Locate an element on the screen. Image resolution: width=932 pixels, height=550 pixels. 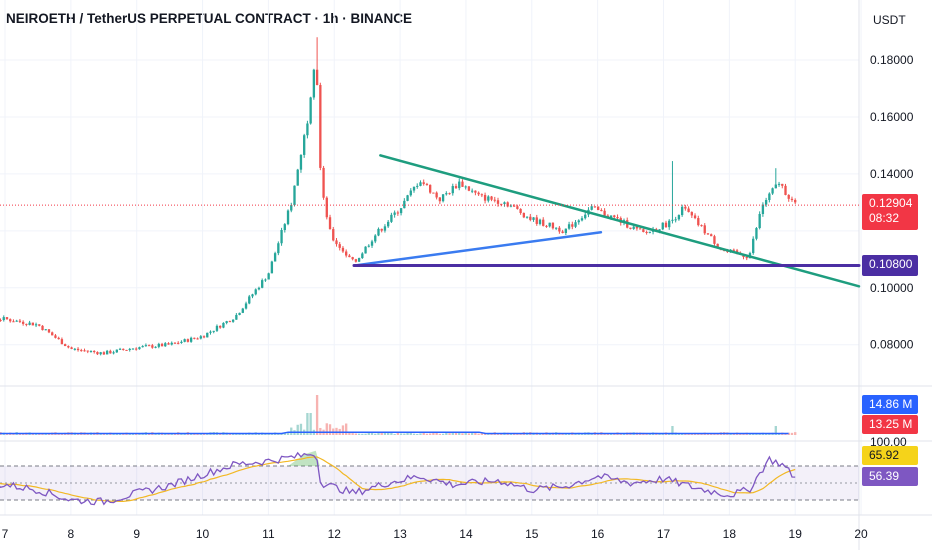
currency-label: USDT is located at coordinates (889, 20).